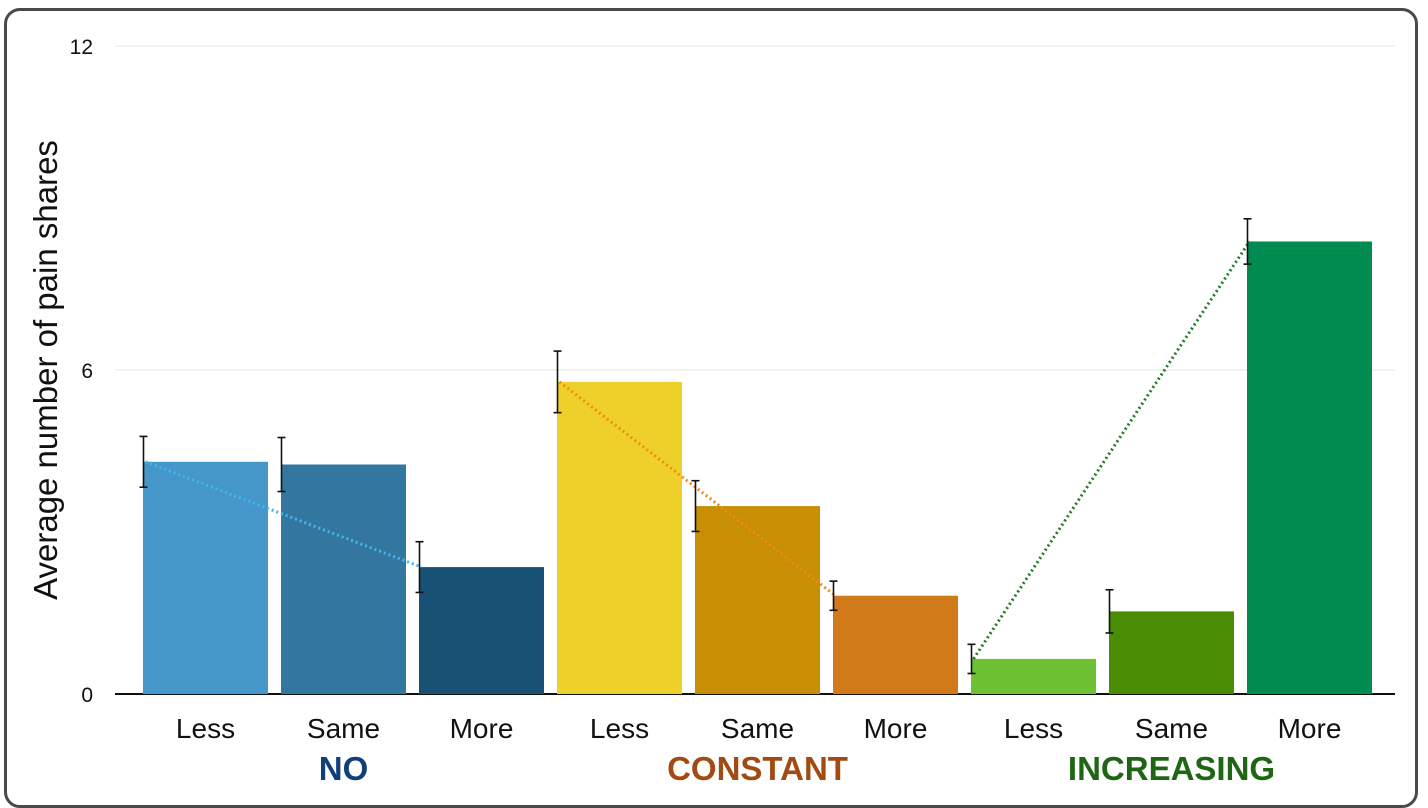 Image resolution: width=1428 pixels, height=808 pixels. I want to click on y-axis-label: Average number of pain shares, so click(45, 370).